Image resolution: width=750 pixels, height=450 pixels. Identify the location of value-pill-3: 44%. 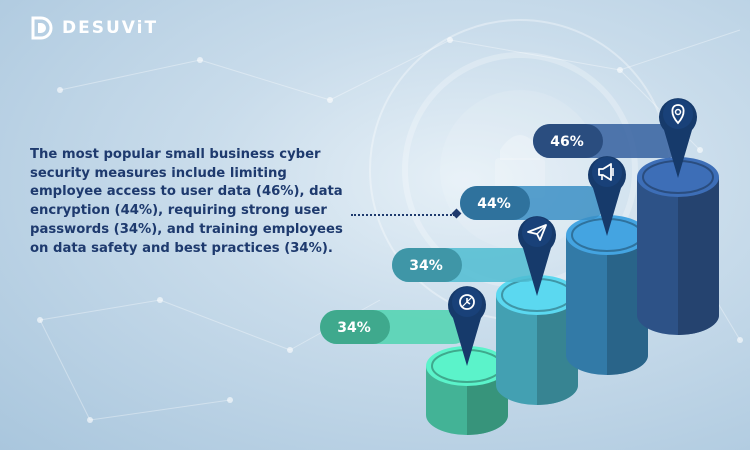
(532, 203).